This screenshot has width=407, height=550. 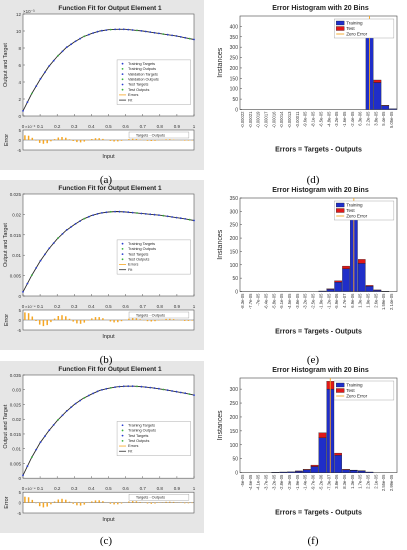 What do you see at coordinates (142, 249) in the screenshot?
I see `legend-label: Training Outputs` at bounding box center [142, 249].